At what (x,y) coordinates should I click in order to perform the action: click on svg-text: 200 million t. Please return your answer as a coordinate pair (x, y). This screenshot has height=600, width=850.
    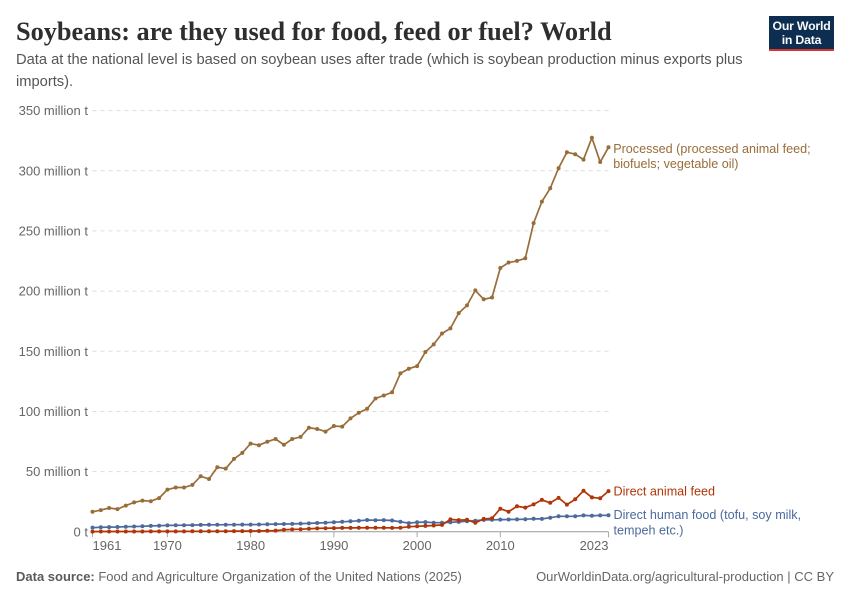
    Looking at the image, I should click on (54, 291).